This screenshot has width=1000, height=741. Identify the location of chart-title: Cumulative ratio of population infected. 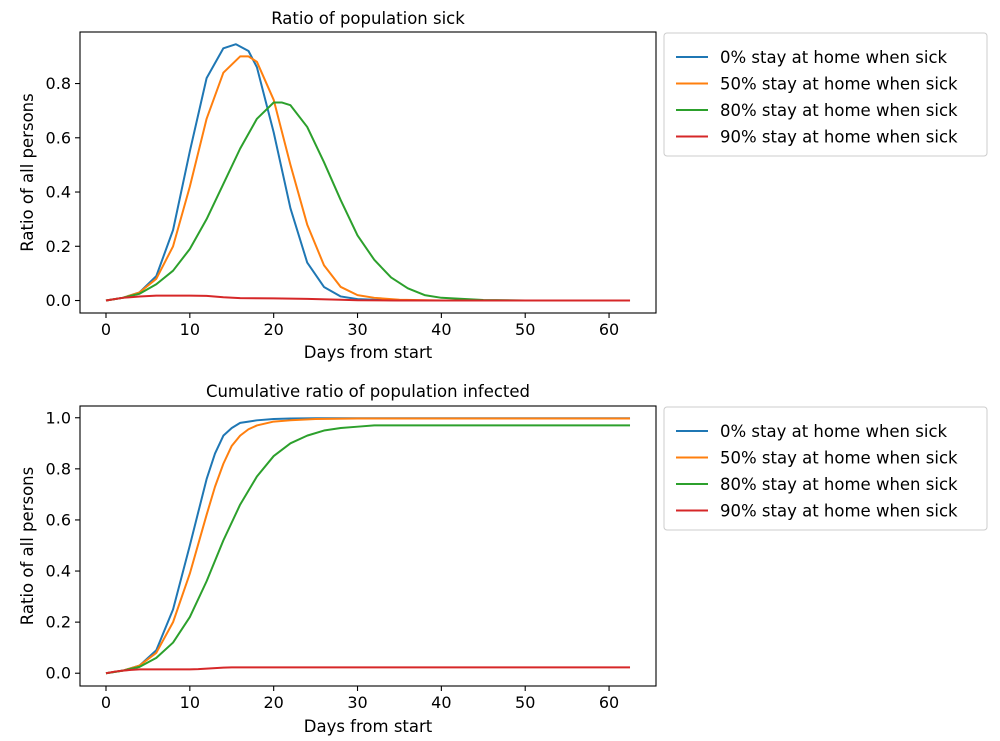
(368, 391).